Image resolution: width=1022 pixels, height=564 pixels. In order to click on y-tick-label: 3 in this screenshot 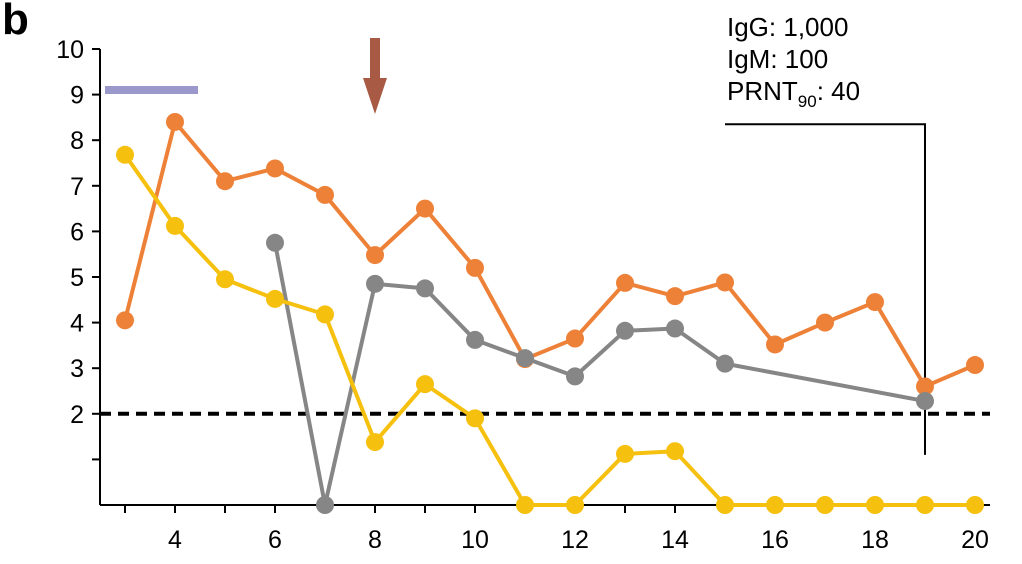, I will do `click(77, 369)`.